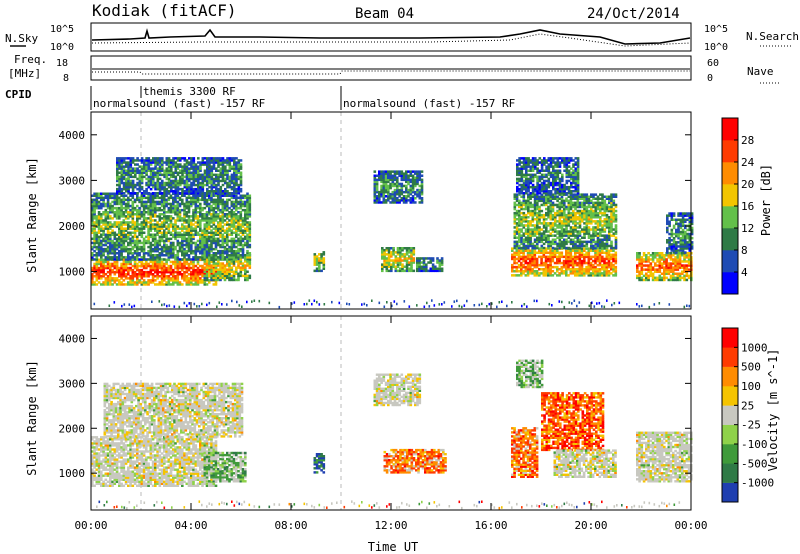 The width and height of the screenshot is (800, 554). Describe the element at coordinates (391, 72) in the screenshot. I see `nave-trace` at that location.